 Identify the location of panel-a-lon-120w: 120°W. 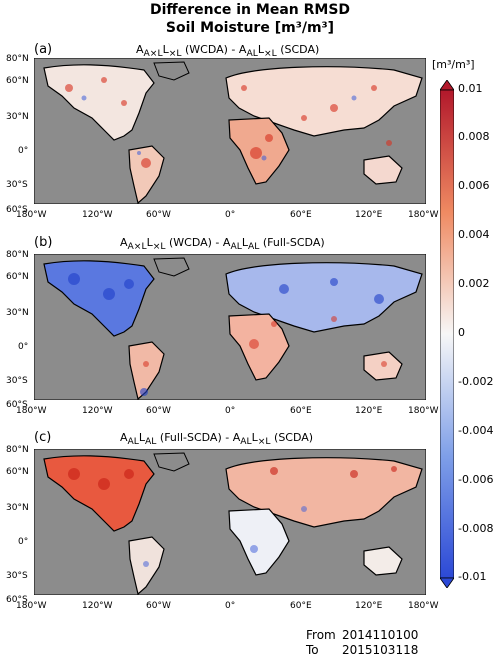
(97, 215).